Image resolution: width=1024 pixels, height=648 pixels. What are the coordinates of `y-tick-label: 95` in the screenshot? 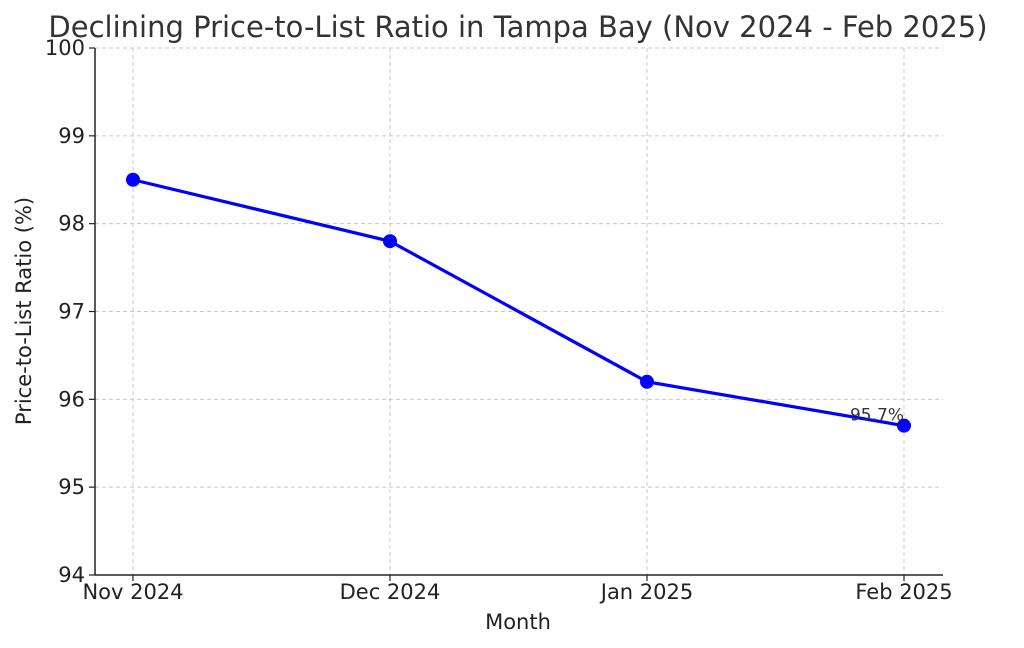 It's located at (71, 487).